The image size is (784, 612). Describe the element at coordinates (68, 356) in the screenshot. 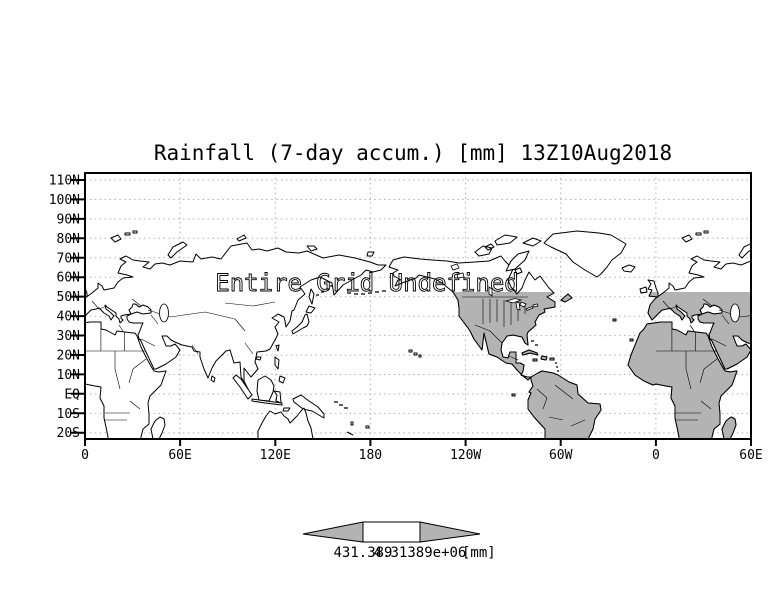

I see `lat-label: 20N` at that location.